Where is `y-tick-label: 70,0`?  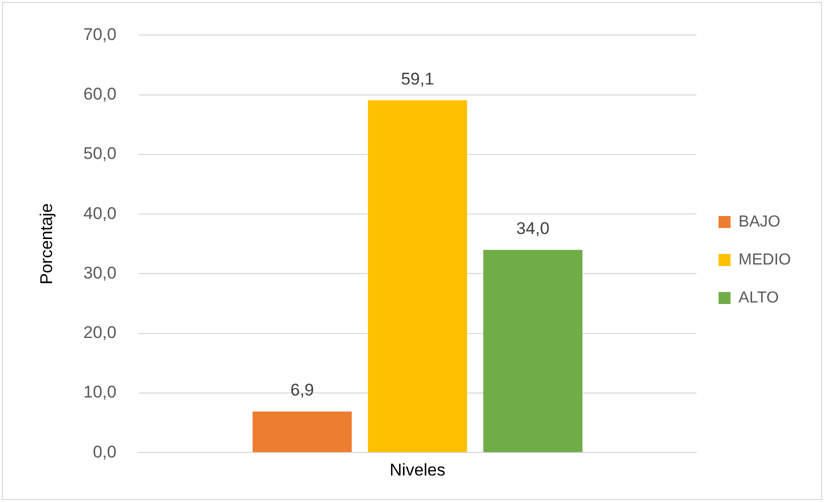 y-tick-label: 70,0 is located at coordinates (99, 34).